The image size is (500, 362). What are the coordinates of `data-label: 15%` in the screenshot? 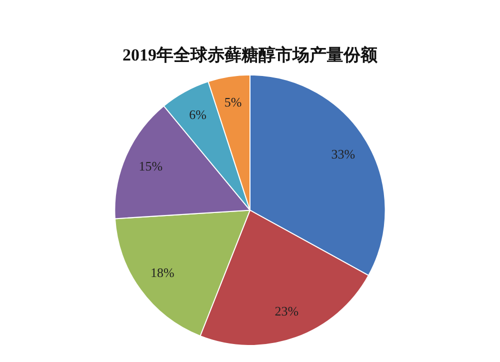 It's located at (150, 166).